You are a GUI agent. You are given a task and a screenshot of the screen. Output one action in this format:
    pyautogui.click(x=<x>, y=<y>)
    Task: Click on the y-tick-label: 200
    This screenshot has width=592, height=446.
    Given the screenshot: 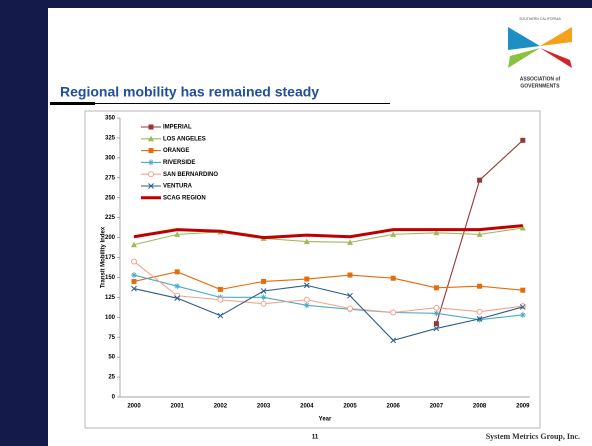 What is the action you would take?
    pyautogui.click(x=110, y=238)
    